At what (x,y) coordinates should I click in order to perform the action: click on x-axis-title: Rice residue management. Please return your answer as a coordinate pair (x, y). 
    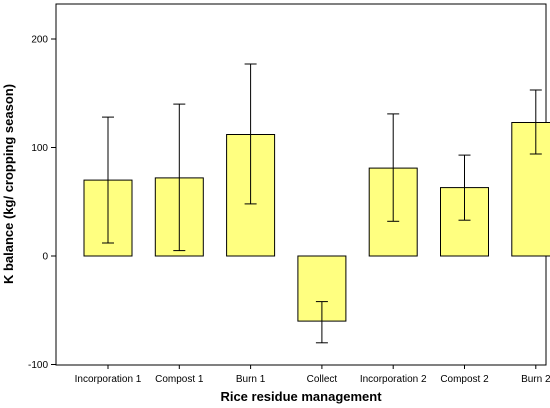
    Looking at the image, I should click on (301, 396).